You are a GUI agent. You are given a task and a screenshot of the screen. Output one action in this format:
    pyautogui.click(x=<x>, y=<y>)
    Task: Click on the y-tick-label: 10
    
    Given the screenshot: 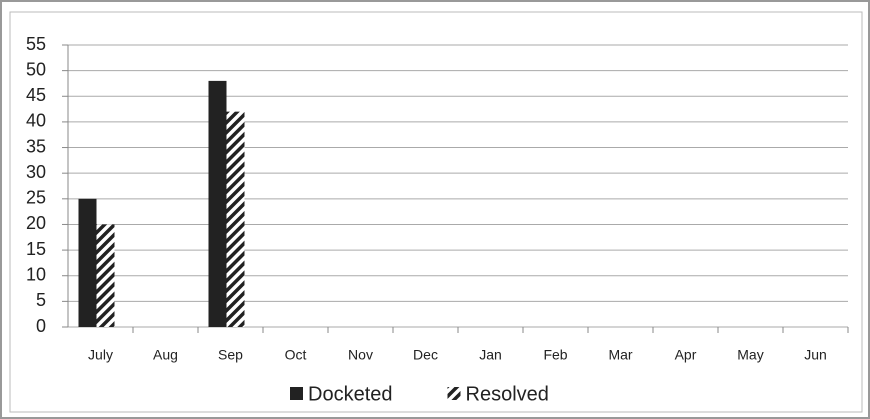 What is the action you would take?
    pyautogui.click(x=36, y=274)
    